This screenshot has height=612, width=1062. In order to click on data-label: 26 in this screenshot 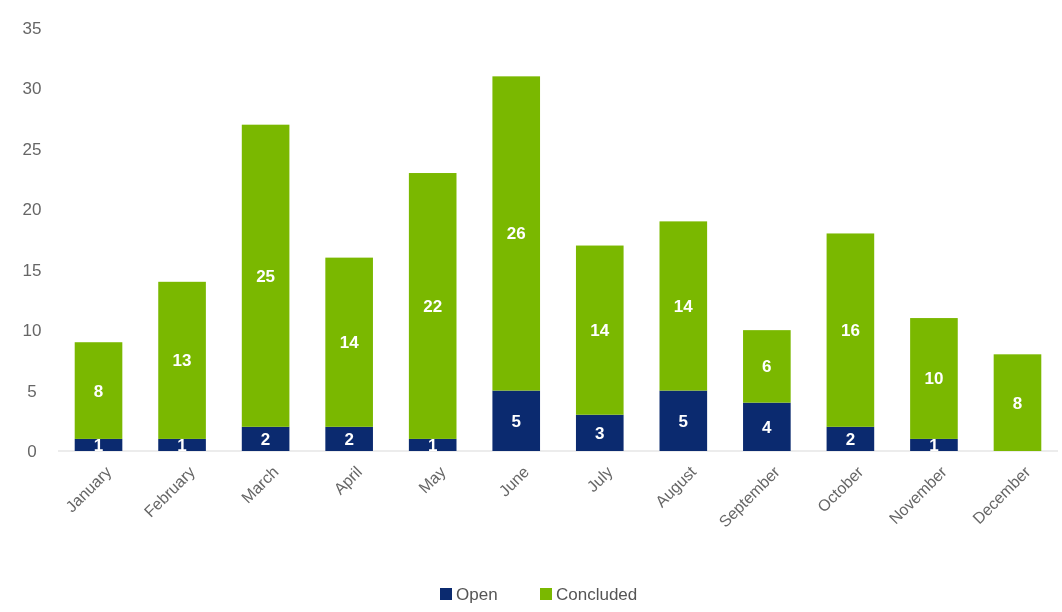, I will do `click(516, 234)`.